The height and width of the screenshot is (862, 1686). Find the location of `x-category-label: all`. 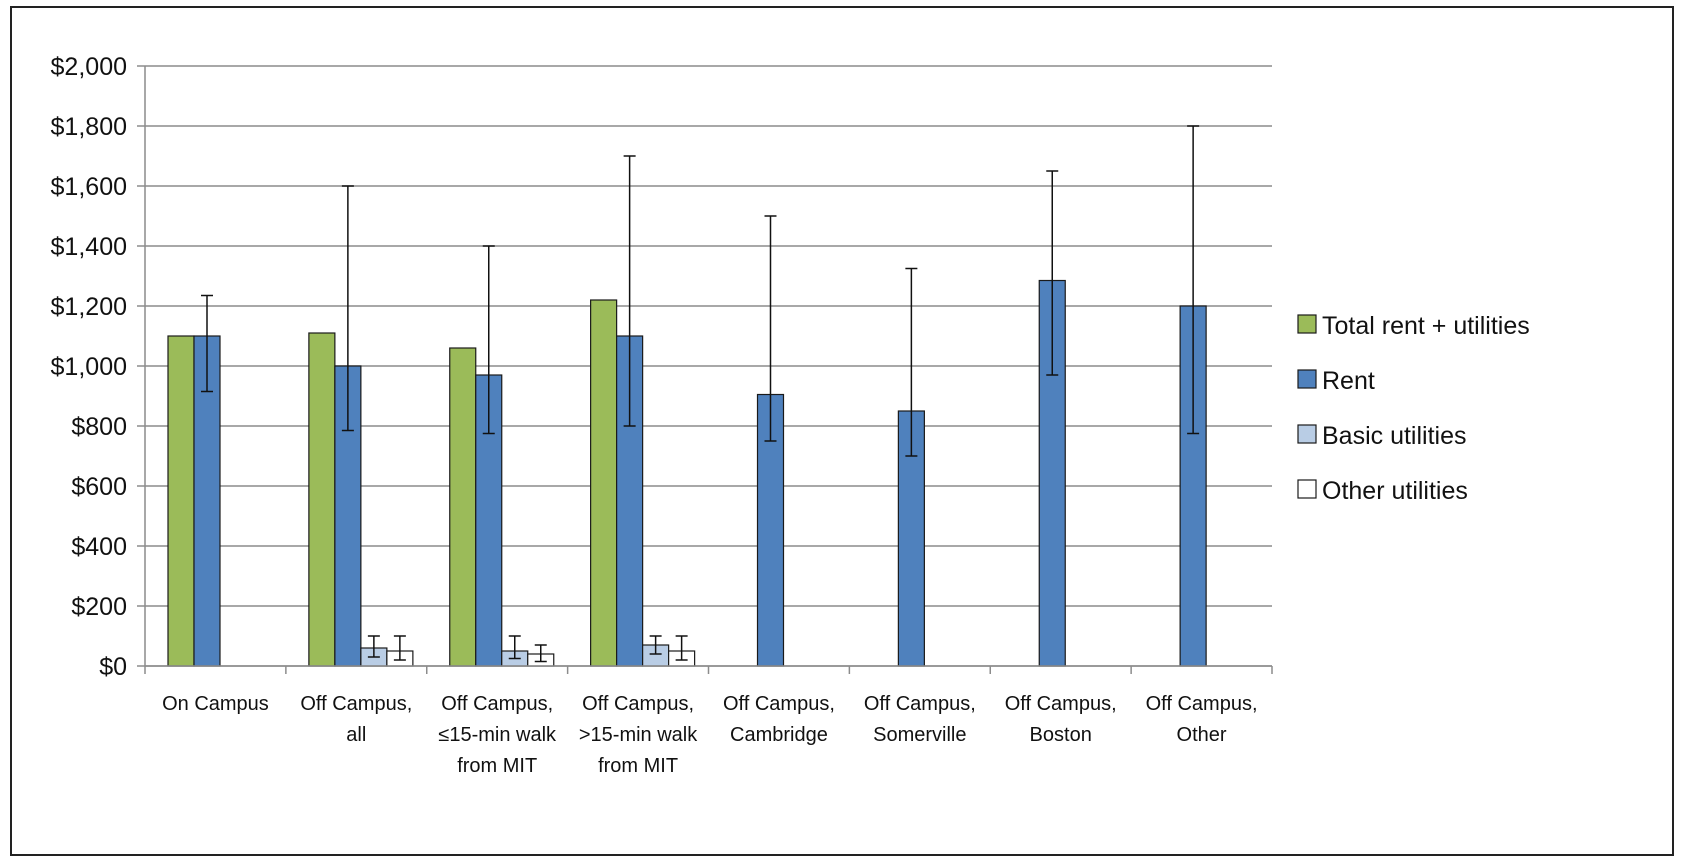

x-category-label: all is located at coordinates (356, 735).